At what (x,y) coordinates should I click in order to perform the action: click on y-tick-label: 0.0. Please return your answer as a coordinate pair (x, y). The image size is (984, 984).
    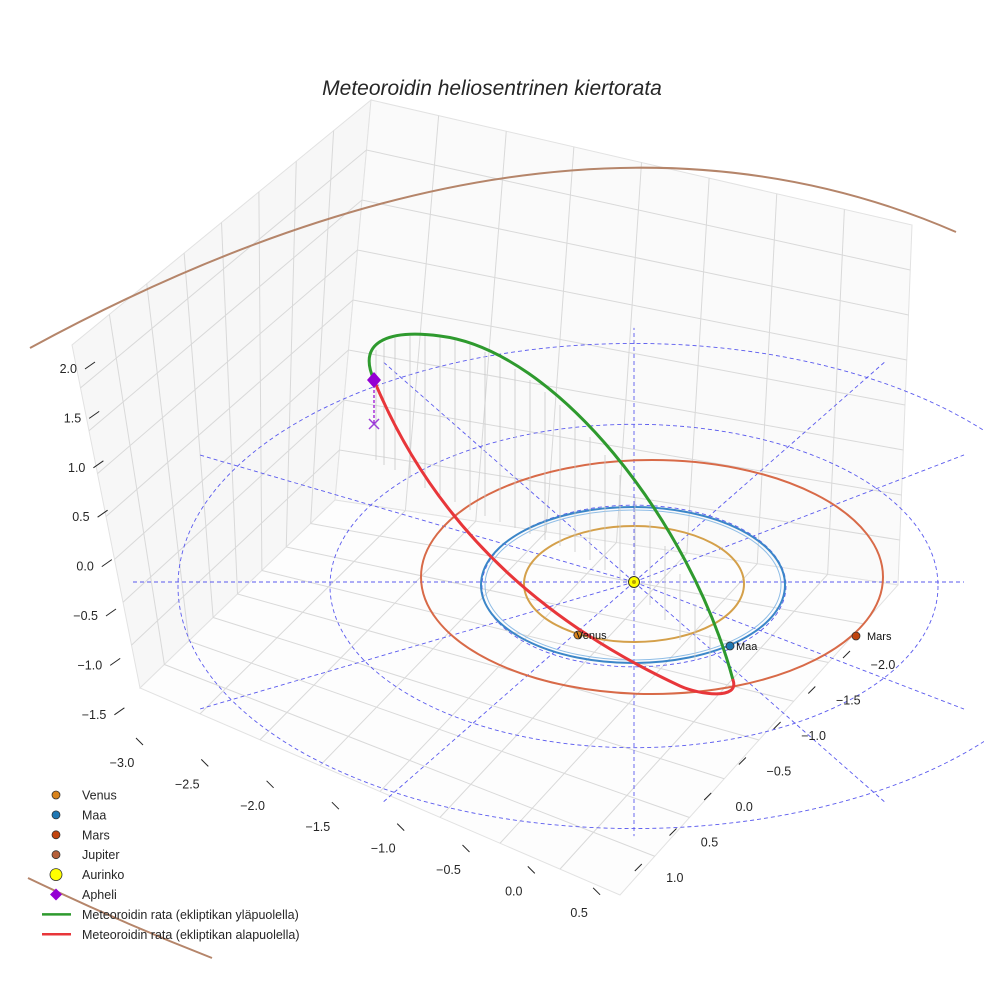
    Looking at the image, I should click on (744, 807).